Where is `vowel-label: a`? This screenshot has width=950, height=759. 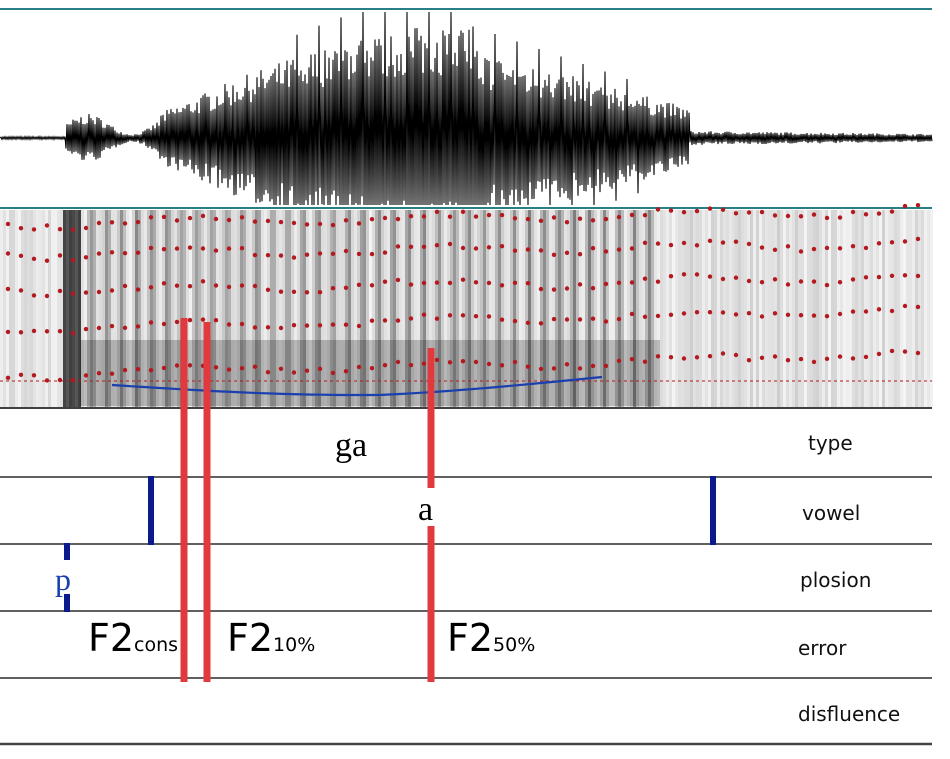 vowel-label: a is located at coordinates (425, 509).